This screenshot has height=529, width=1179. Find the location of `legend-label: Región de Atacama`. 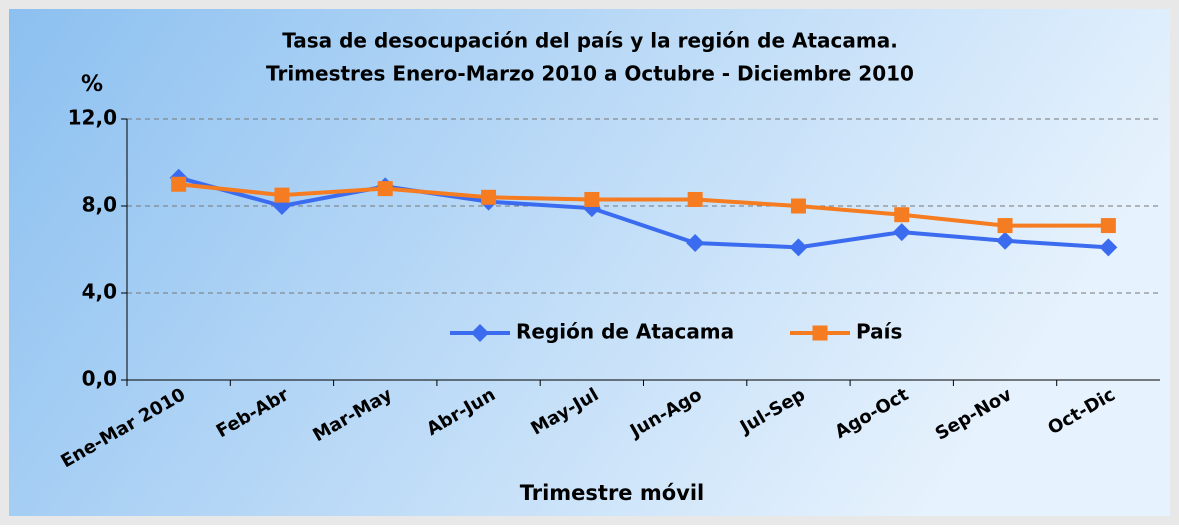

legend-label: Región de Atacama is located at coordinates (625, 332).